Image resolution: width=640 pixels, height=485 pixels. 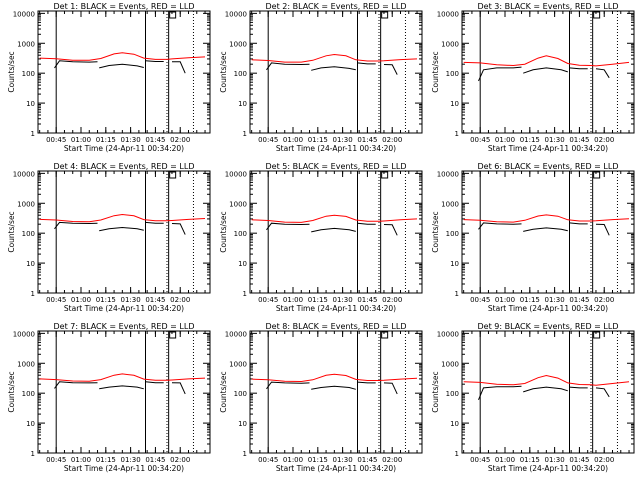 What do you see at coordinates (124, 166) in the screenshot?
I see `chart-title: Det 4: BLACK = Events, RED = LLD` at bounding box center [124, 166].